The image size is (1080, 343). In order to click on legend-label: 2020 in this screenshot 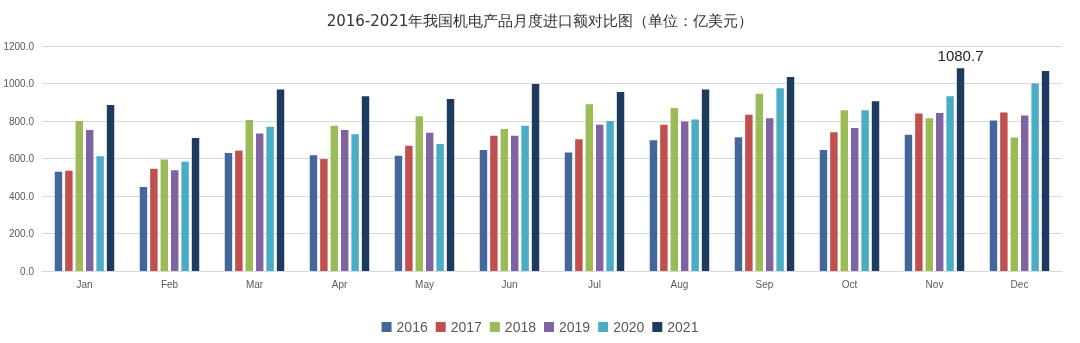, I will do `click(629, 327)`.